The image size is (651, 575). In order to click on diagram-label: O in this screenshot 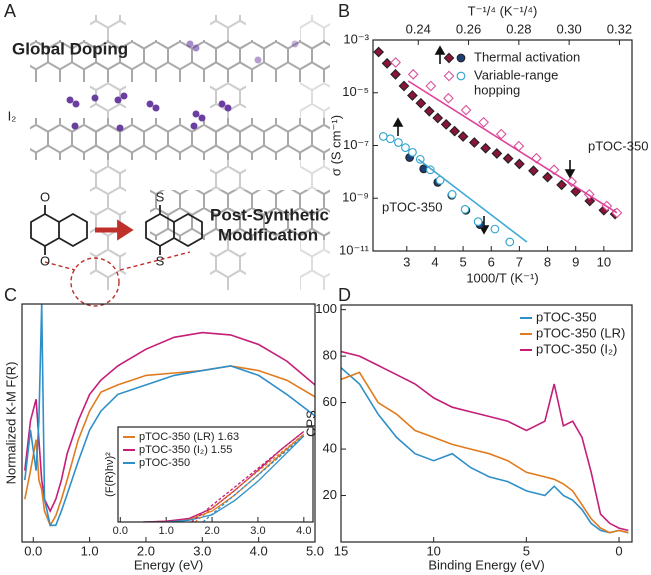, I will do `click(45, 196)`.